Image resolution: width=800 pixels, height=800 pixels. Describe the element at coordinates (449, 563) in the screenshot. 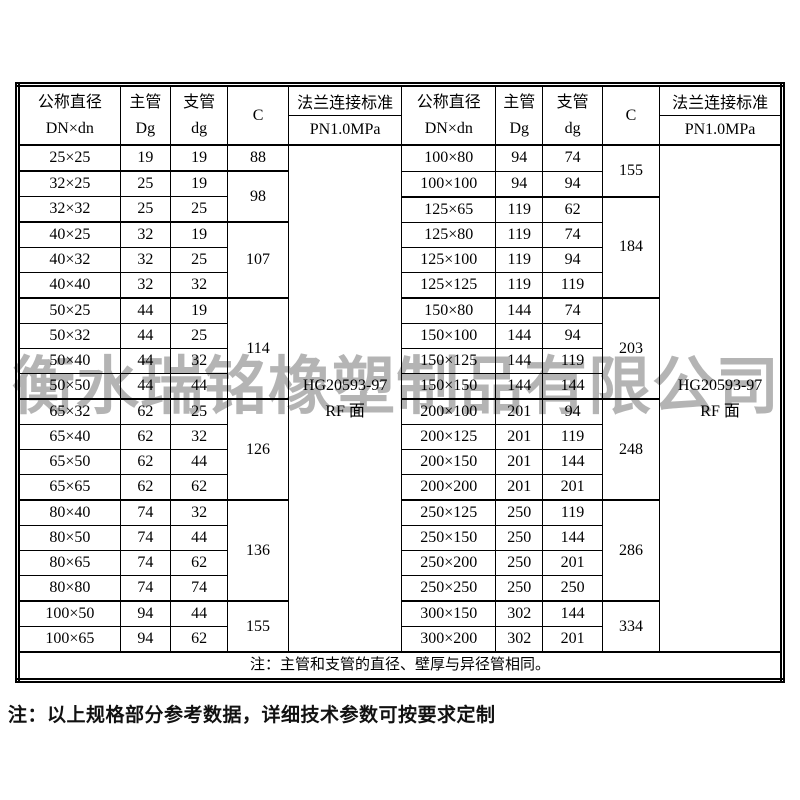

I see `dn-cell: 250×200` at that location.